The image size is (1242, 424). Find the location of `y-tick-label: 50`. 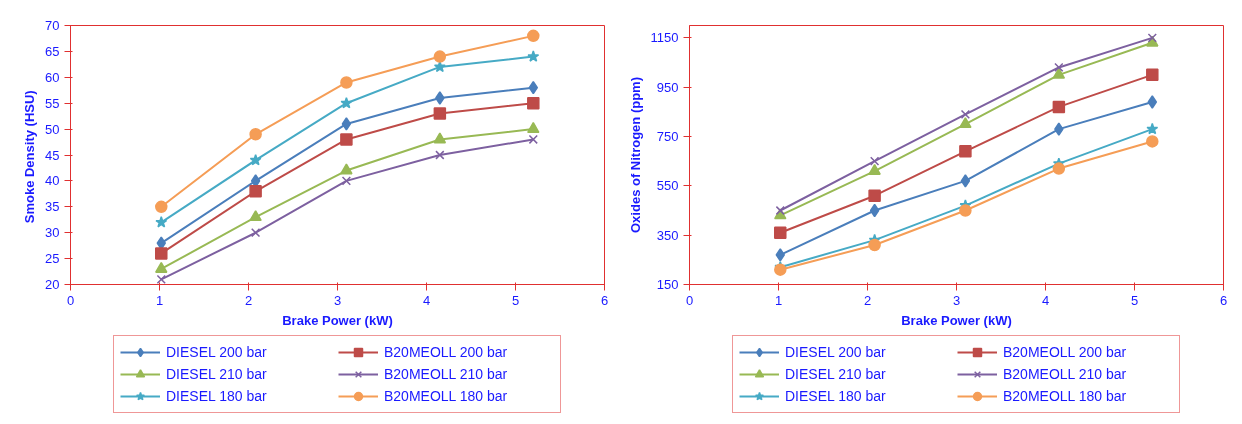

y-tick-label: 50 is located at coordinates (52, 129).